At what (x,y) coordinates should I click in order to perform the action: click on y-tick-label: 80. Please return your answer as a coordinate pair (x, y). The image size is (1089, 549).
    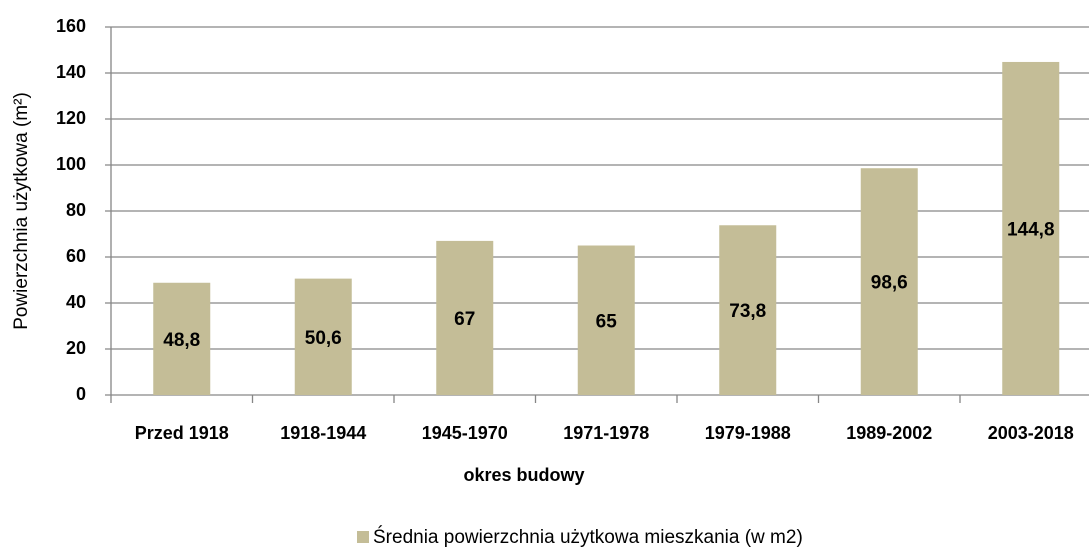
    Looking at the image, I should click on (76, 210).